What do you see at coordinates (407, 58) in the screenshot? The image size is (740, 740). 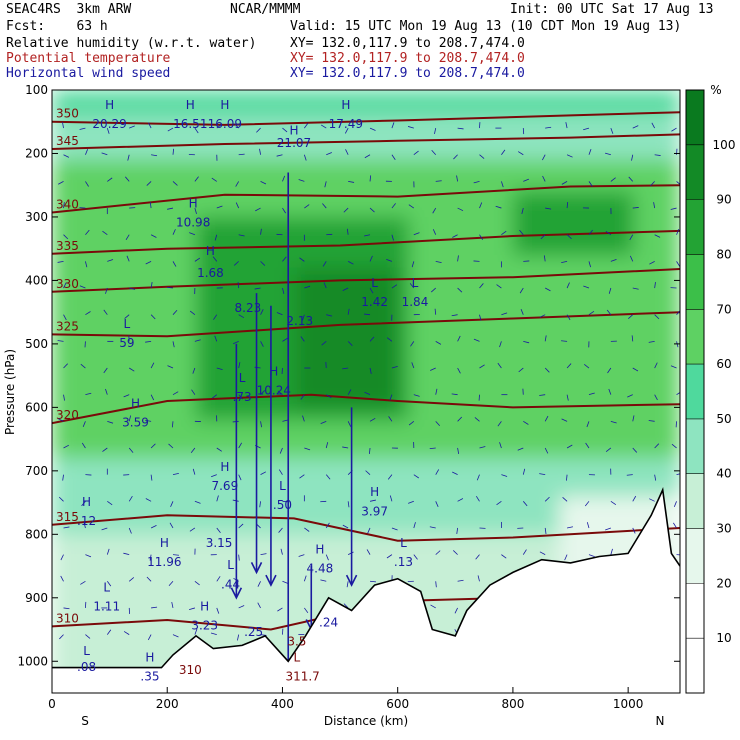 I see `field-theta-xy: XY= 132.0,117.9 to 208.7,474.0` at bounding box center [407, 58].